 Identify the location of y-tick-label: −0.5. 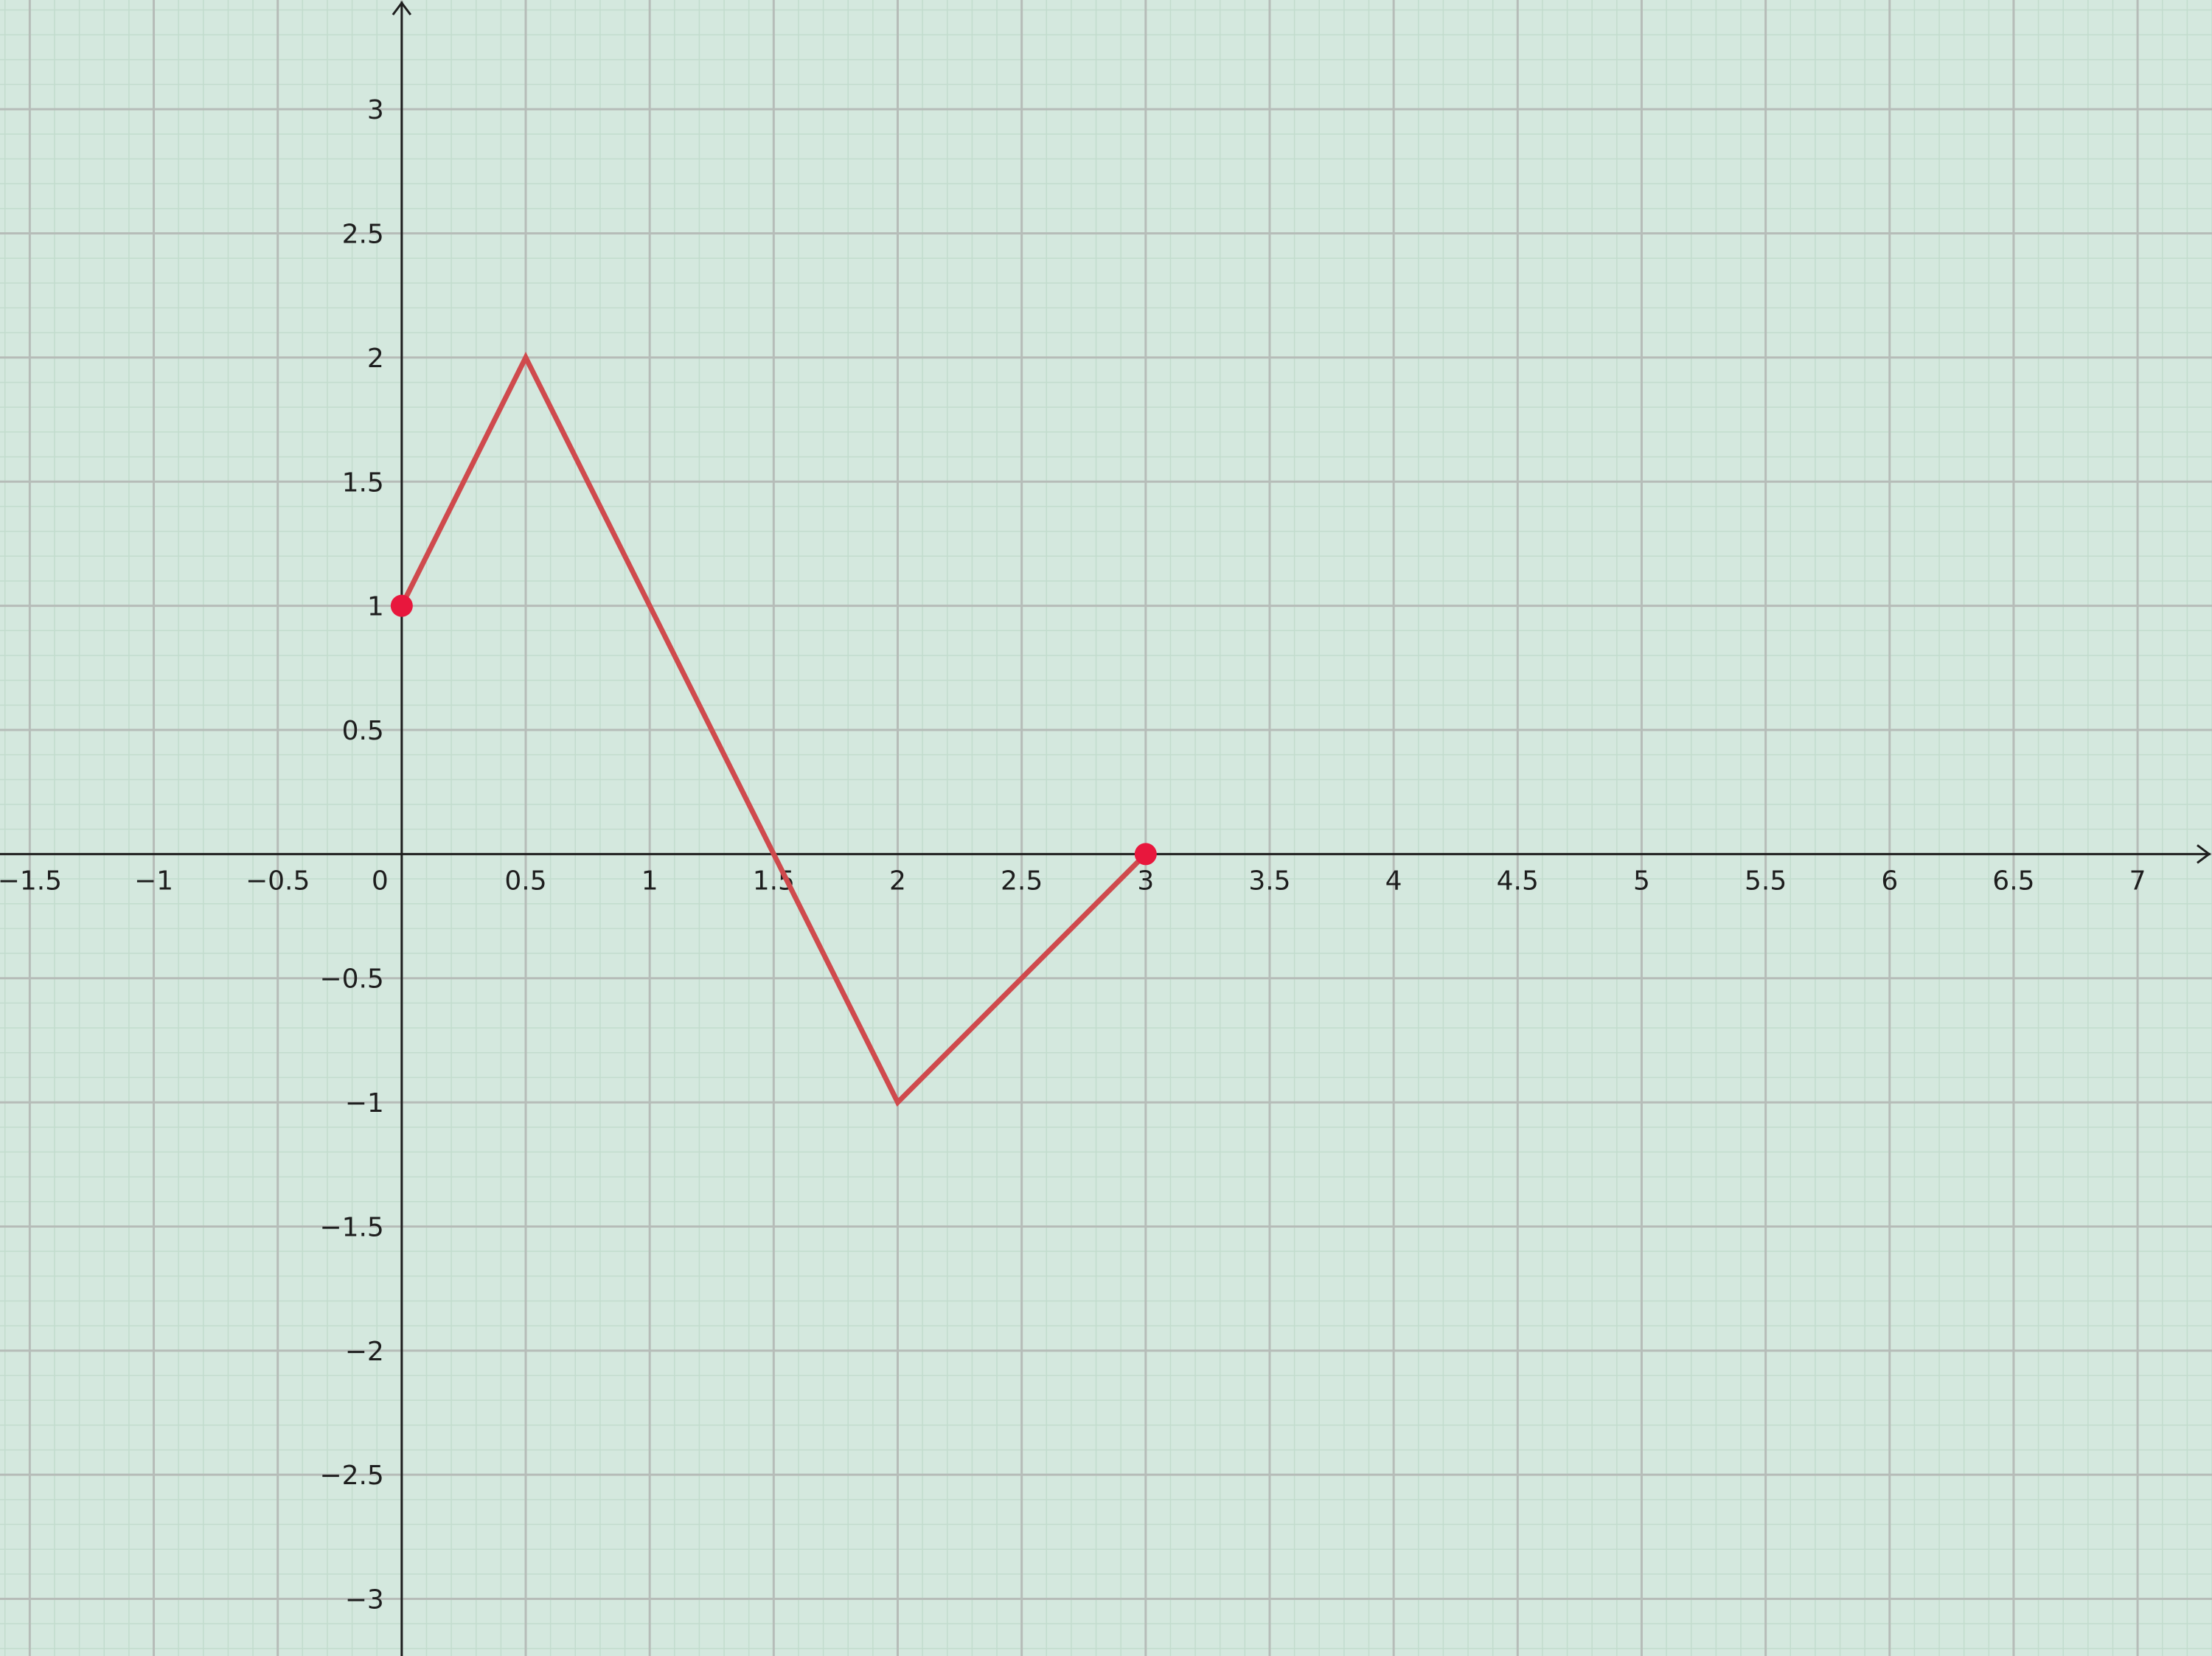
(351, 979).